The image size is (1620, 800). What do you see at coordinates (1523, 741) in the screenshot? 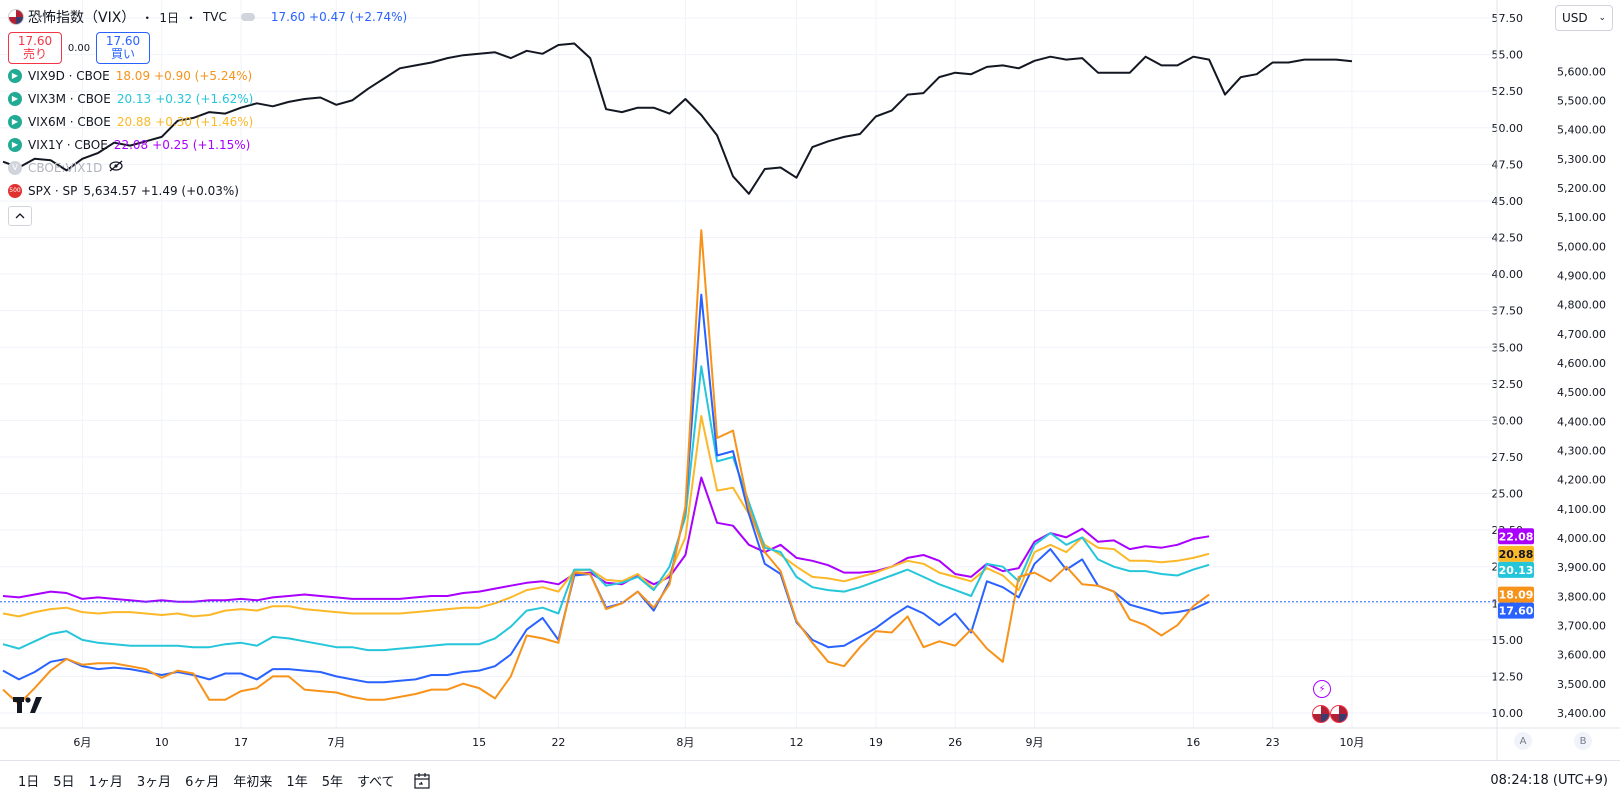
I see `axis-auto-button-a: A` at bounding box center [1523, 741].